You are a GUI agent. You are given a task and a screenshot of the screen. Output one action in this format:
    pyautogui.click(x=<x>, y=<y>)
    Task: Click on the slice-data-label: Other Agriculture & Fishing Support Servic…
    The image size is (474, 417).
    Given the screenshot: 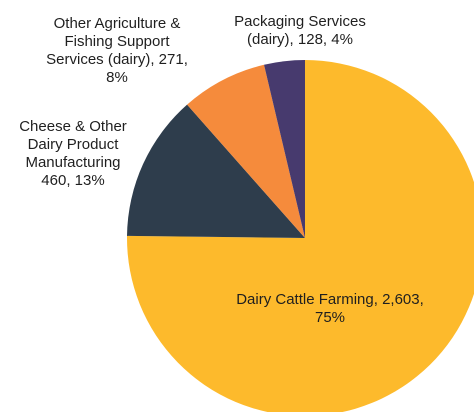 What is the action you would take?
    pyautogui.click(x=117, y=50)
    